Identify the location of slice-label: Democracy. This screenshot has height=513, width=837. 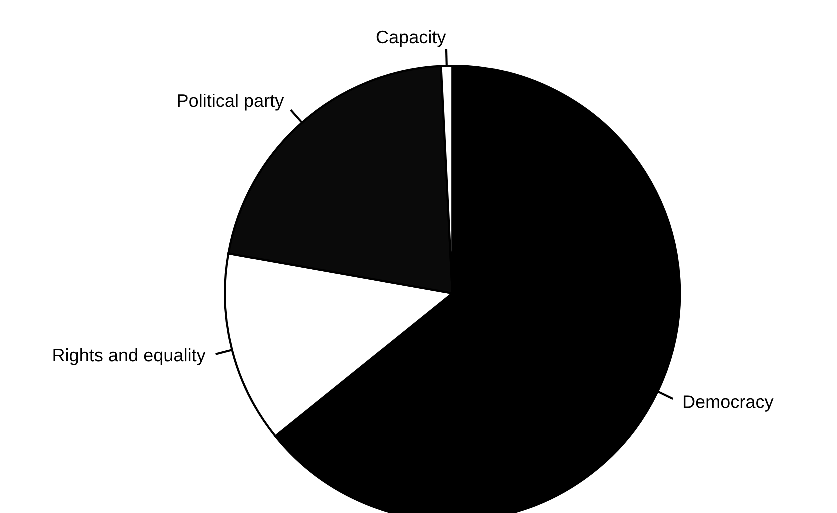
(729, 404).